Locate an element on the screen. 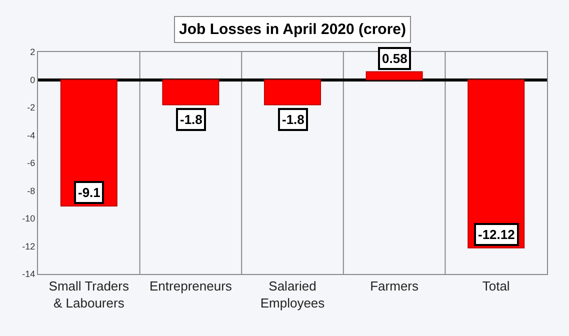 The height and width of the screenshot is (336, 569). y-tick-label: -12 is located at coordinates (29, 246).